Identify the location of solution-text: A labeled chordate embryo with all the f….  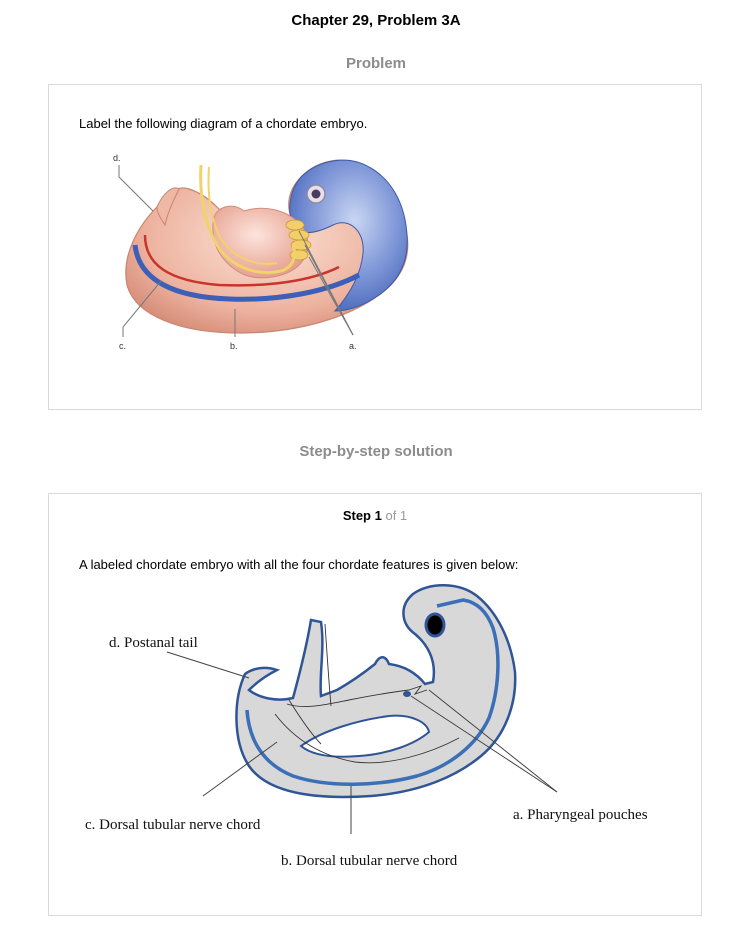
(299, 564).